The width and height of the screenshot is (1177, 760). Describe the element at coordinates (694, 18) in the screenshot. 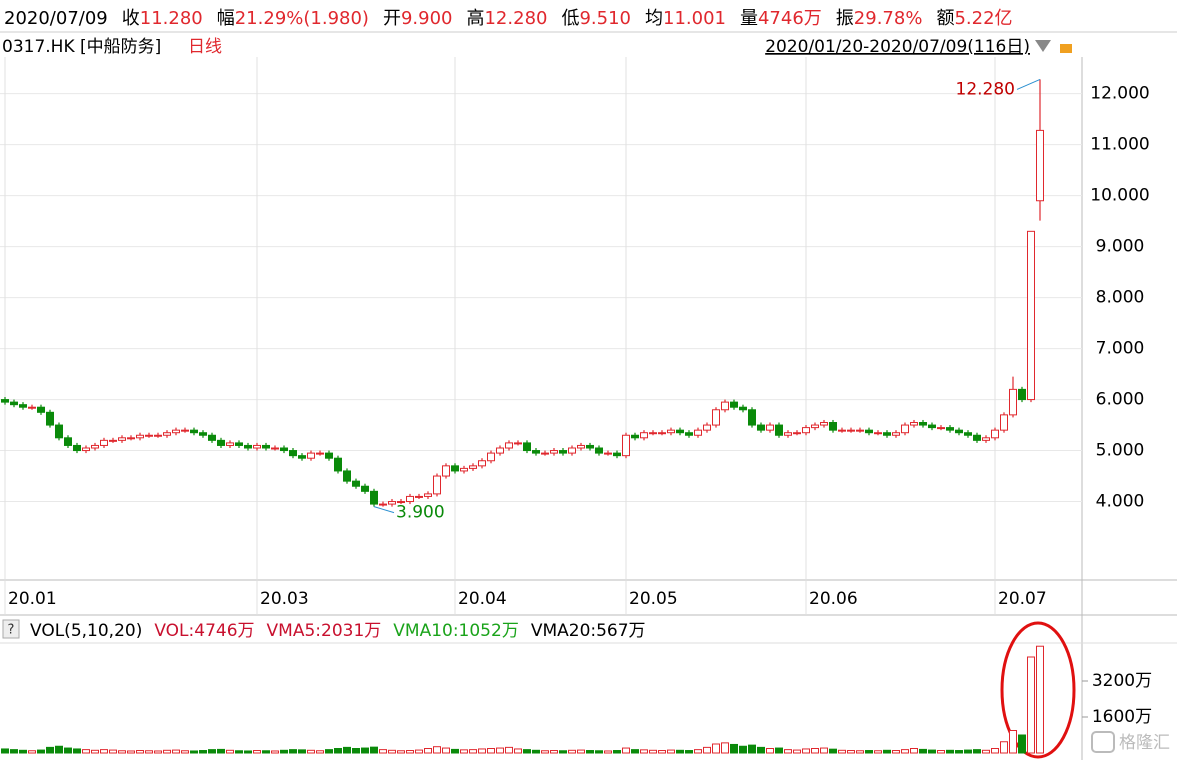

I see `field-value: 11.001` at that location.